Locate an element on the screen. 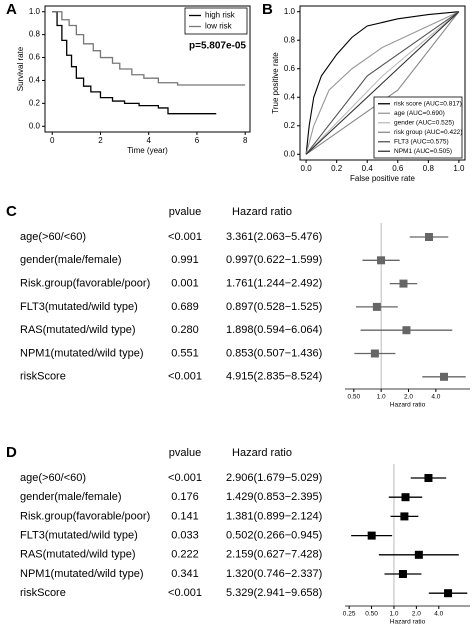 The width and height of the screenshot is (474, 626). x-tick-label: 0.8 is located at coordinates (429, 168).